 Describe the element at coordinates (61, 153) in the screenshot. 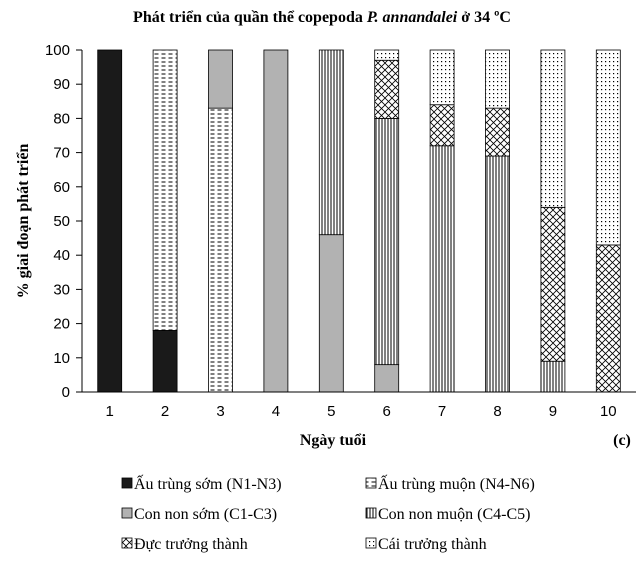

I see `y-tick-label: 70` at that location.